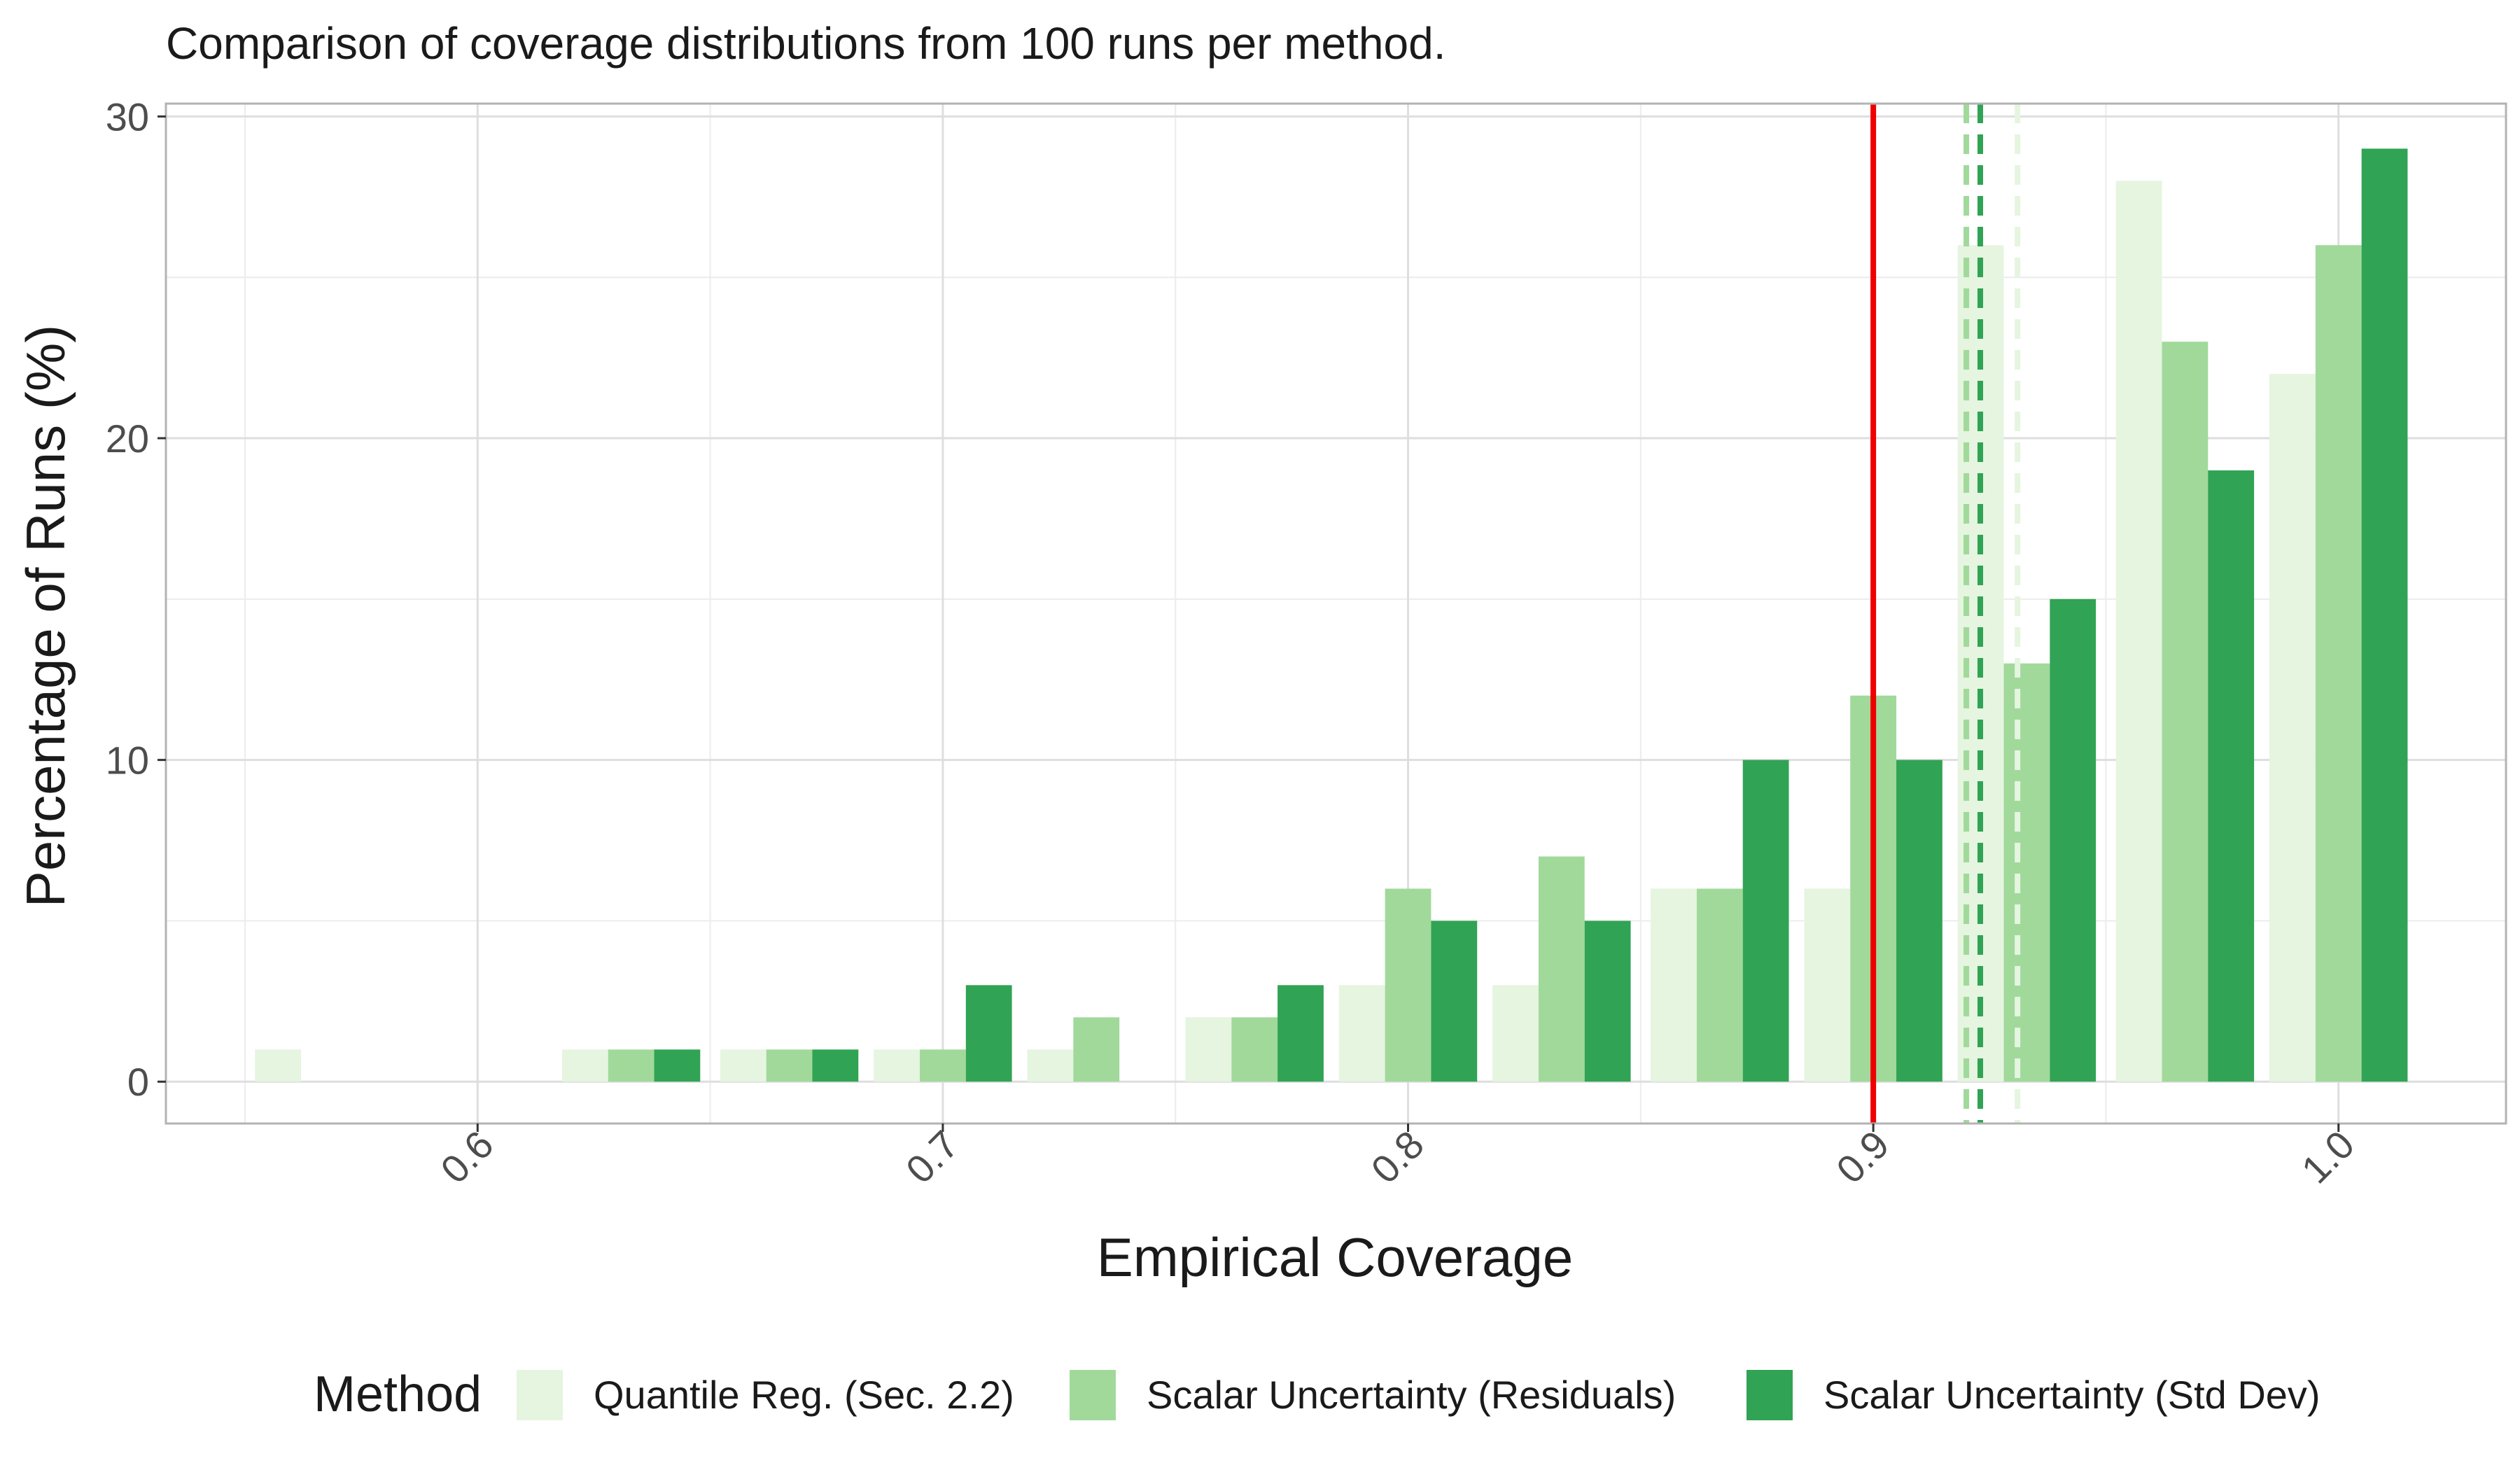 The height and width of the screenshot is (1470, 2520). I want to click on x-tick-label: 0.9, so click(1863, 1157).